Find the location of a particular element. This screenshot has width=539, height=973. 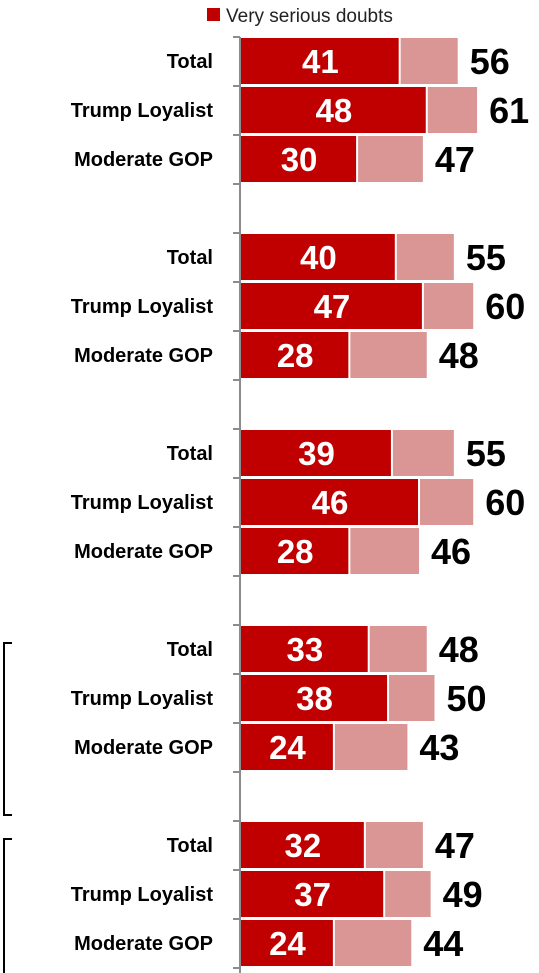

data-label-very-serious: 30 is located at coordinates (299, 159).